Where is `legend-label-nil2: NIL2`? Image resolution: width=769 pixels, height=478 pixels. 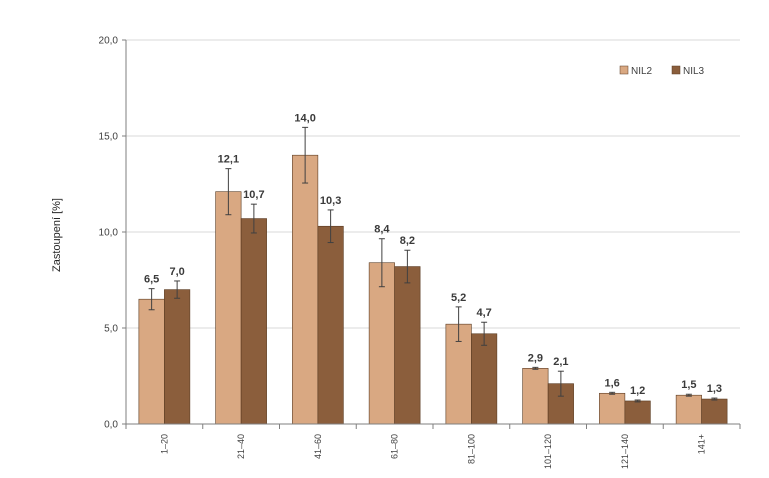 legend-label-nil2: NIL2 is located at coordinates (642, 71).